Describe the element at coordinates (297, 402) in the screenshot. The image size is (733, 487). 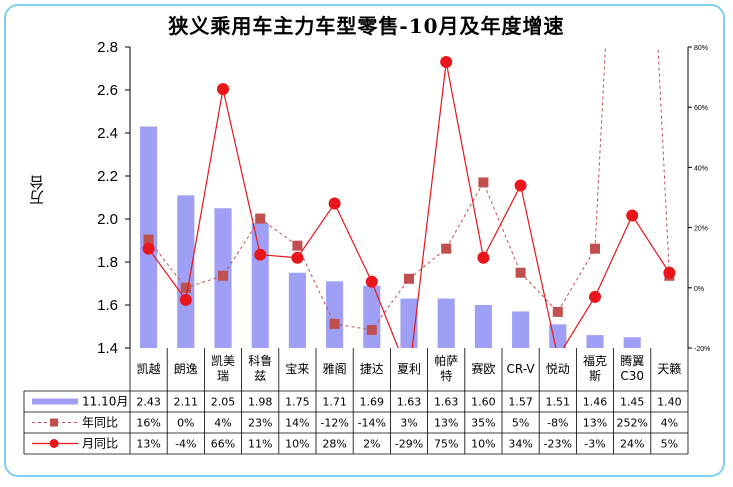
I see `table-cell: 1.75` at that location.